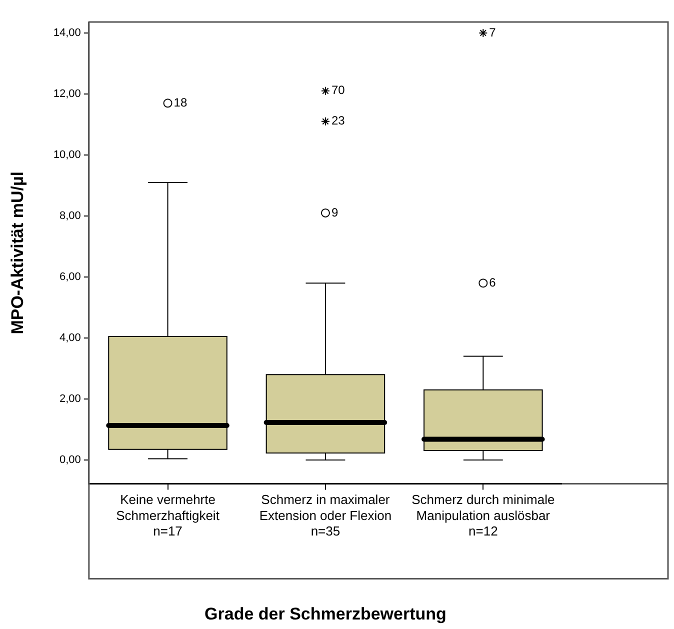 The image size is (674, 629). I want to click on y-tick-label: 12,00, so click(67, 94).